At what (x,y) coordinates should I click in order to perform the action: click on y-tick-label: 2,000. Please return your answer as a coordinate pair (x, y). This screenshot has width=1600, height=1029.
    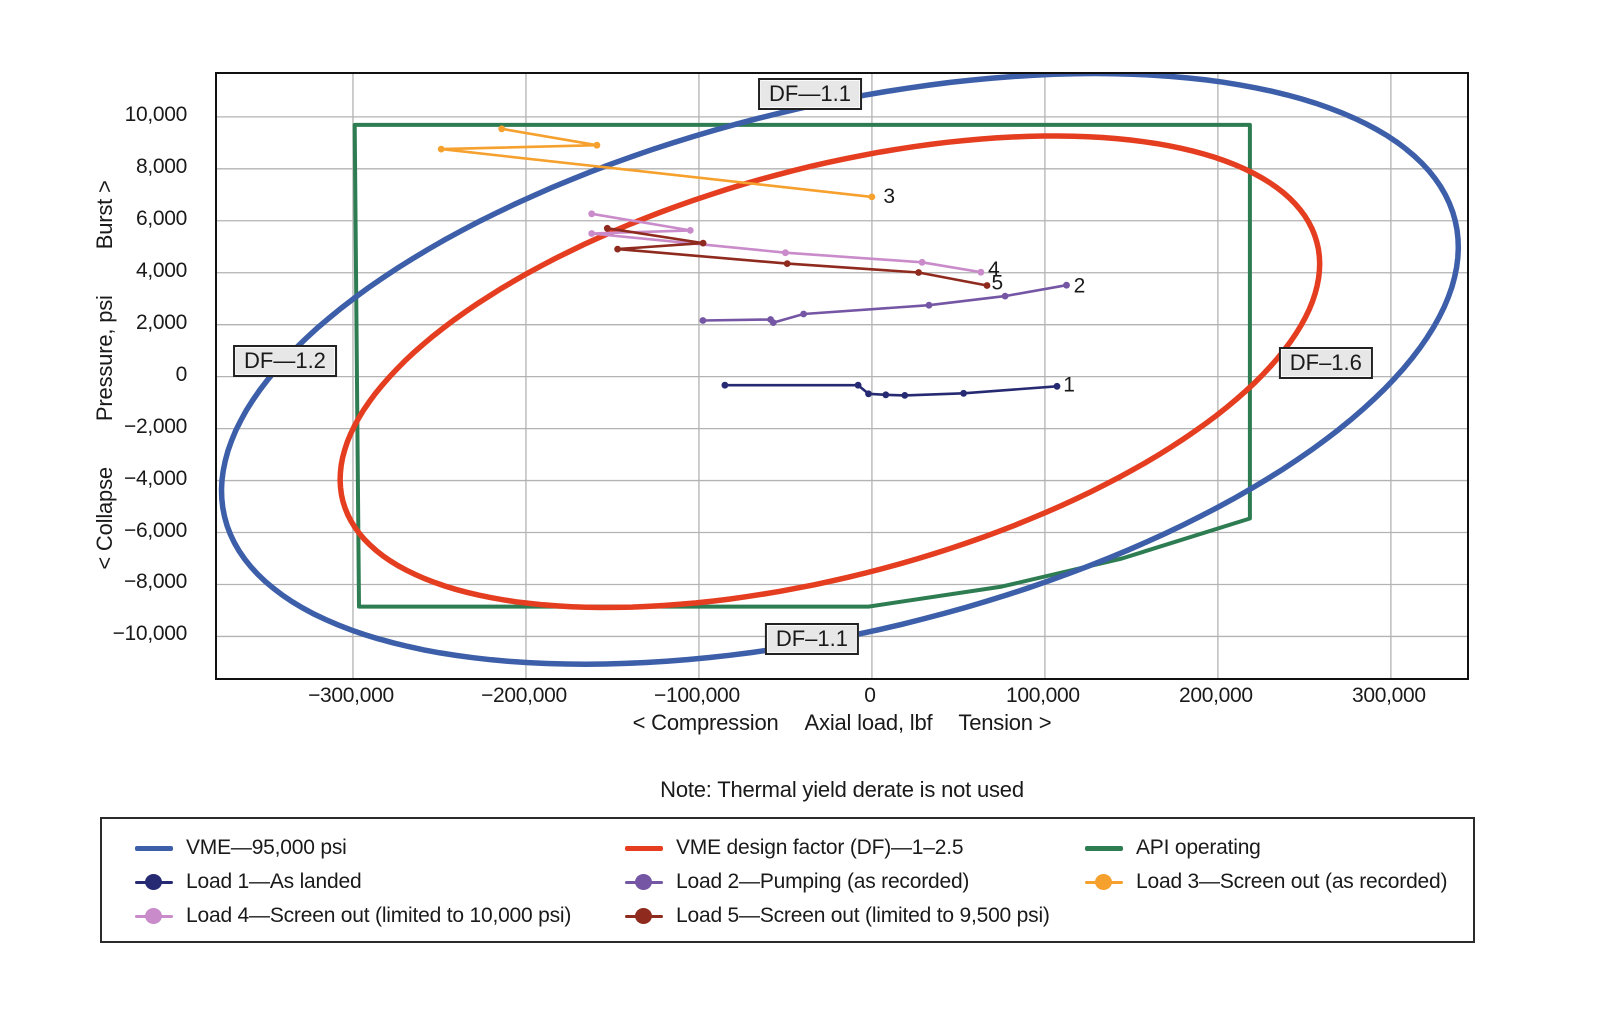
    Looking at the image, I should click on (161, 322).